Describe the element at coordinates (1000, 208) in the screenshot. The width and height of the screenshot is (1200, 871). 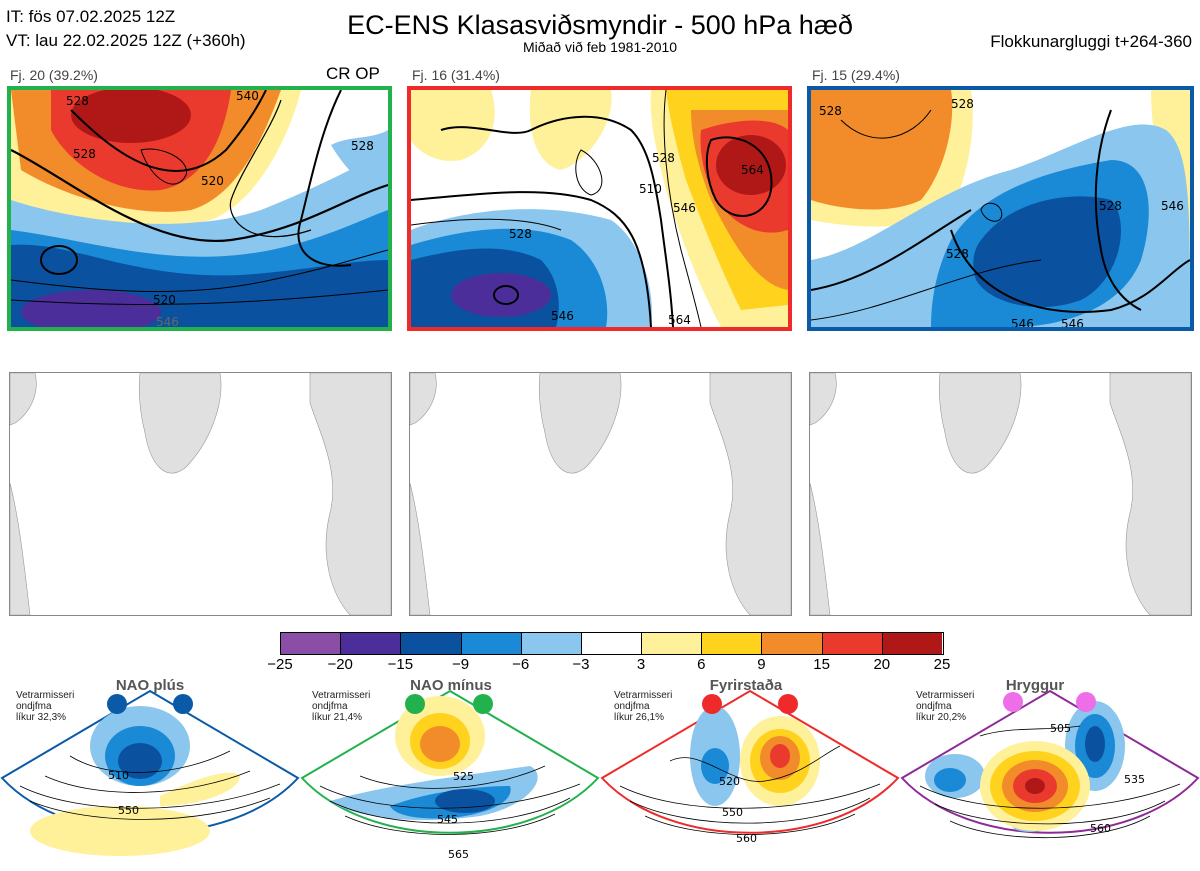
I see `cluster-3-map: 528 528 528 528 546 546 546` at that location.